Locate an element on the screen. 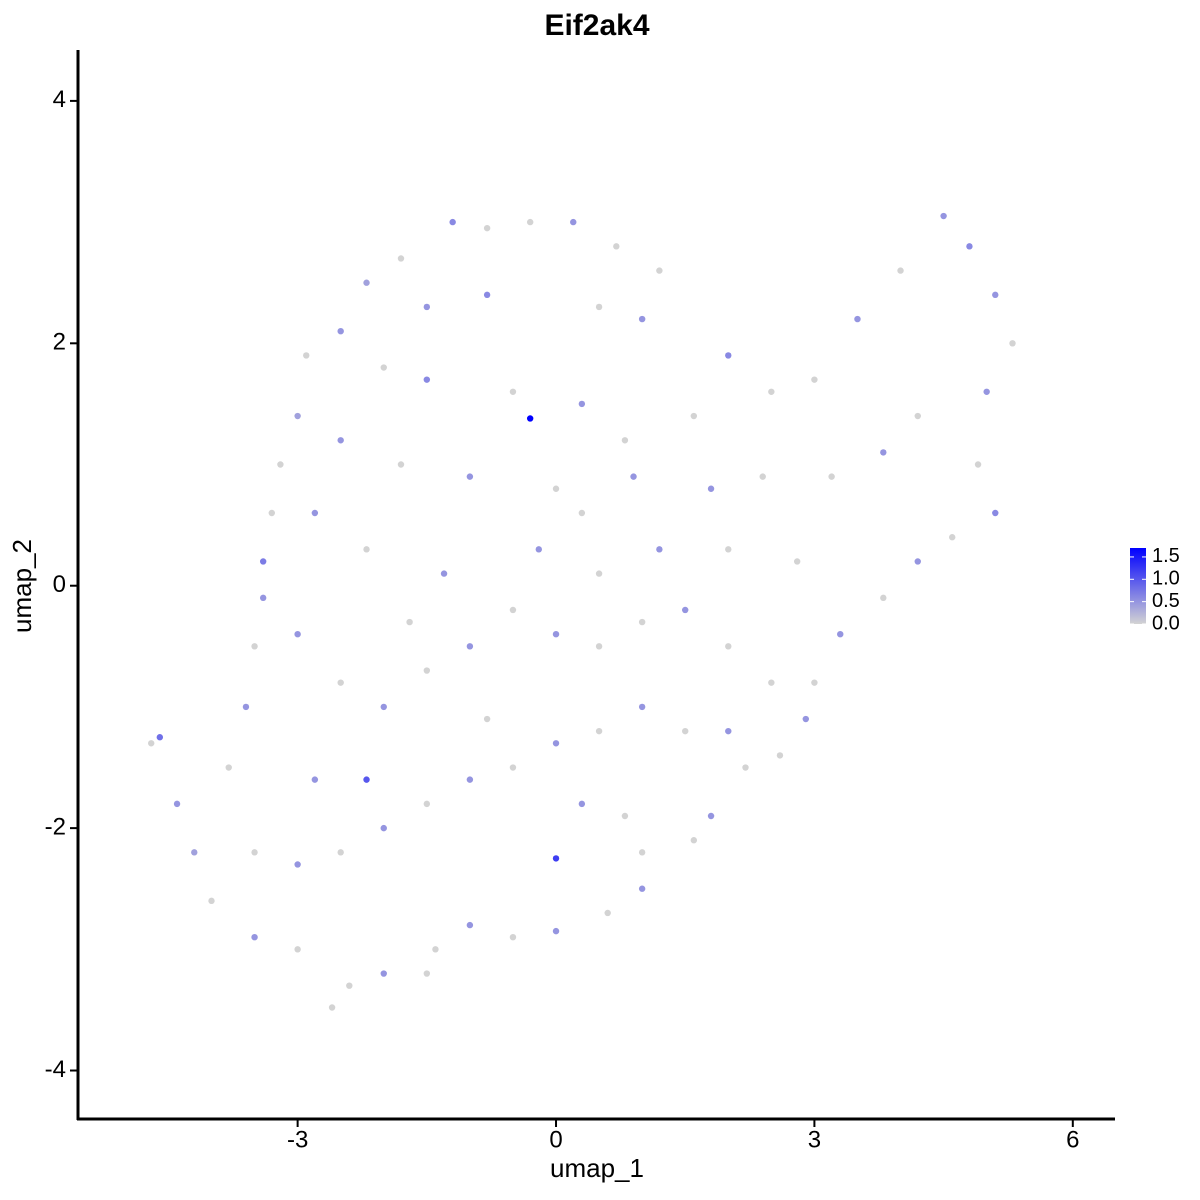 The image size is (1200, 1200). y-axis-label: umap_2 is located at coordinates (22, 586).